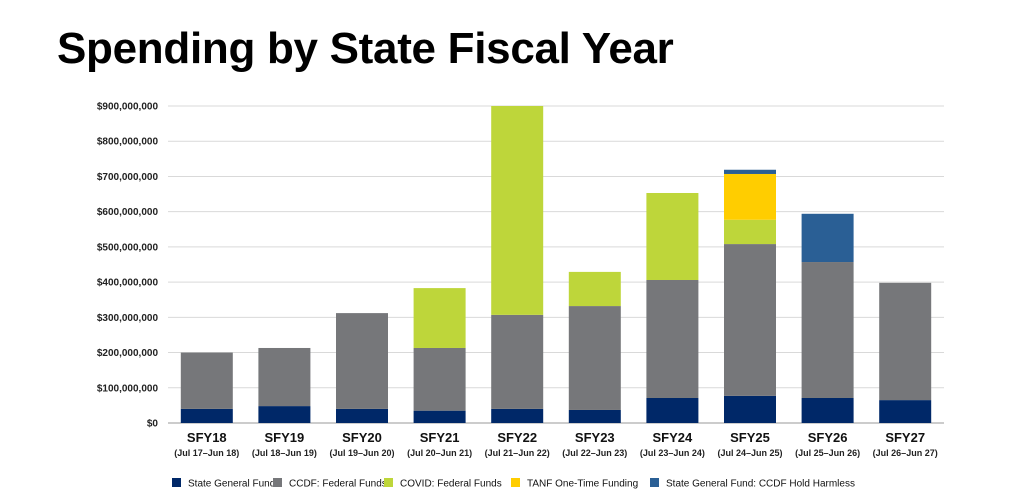 The height and width of the screenshot is (490, 1024). Describe the element at coordinates (207, 437) in the screenshot. I see `x-tick-label: SFY18` at that location.